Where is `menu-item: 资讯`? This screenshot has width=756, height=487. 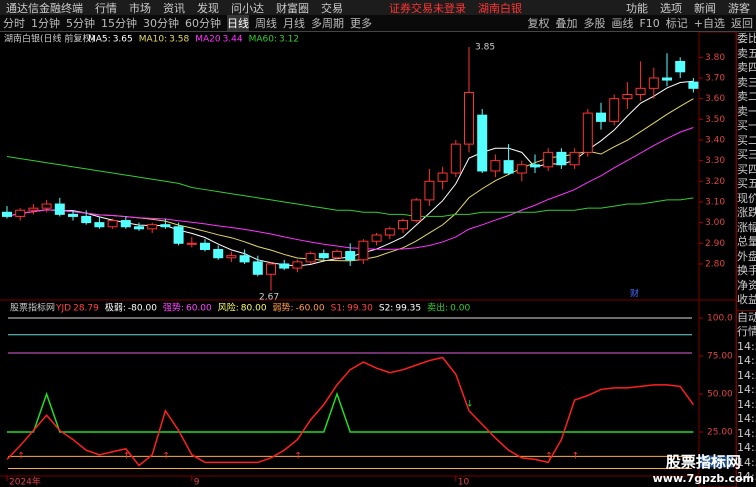
menu-item: 资讯 is located at coordinates (174, 8).